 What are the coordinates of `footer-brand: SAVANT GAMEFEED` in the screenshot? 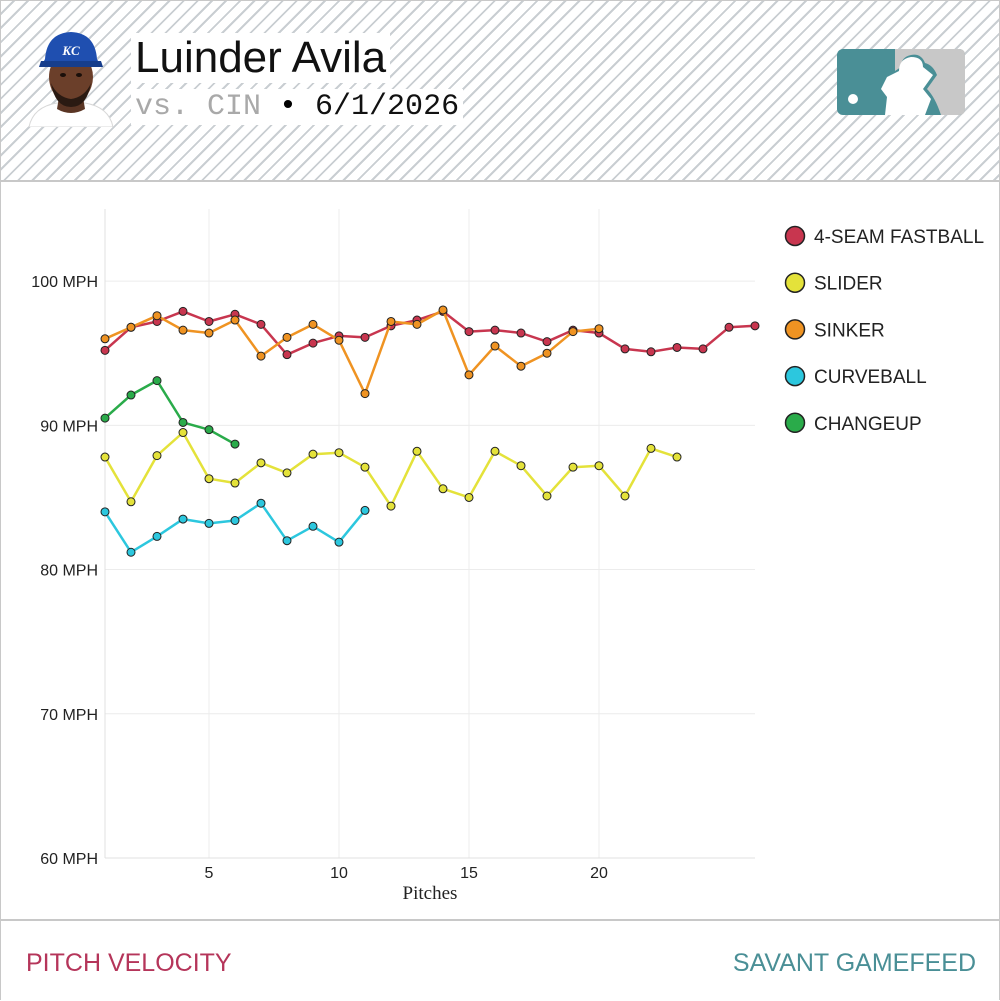 It's located at (854, 963).